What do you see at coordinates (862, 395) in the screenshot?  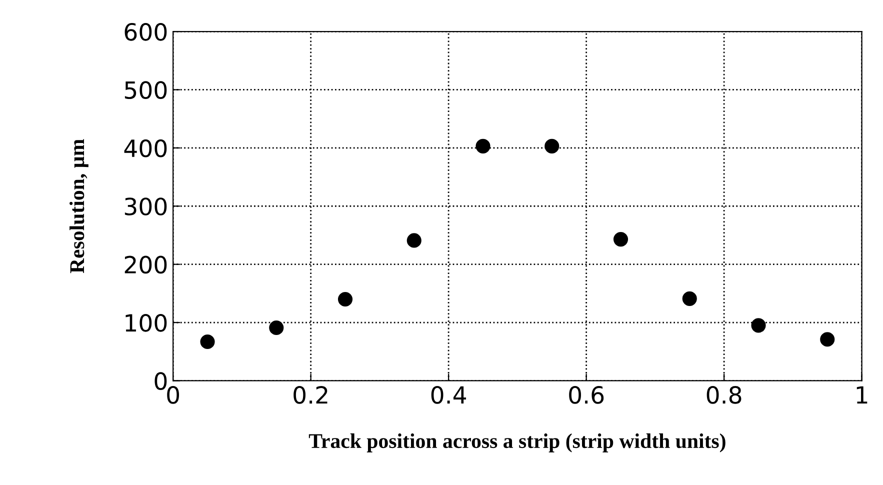 I see `x-tick-label: 1` at bounding box center [862, 395].